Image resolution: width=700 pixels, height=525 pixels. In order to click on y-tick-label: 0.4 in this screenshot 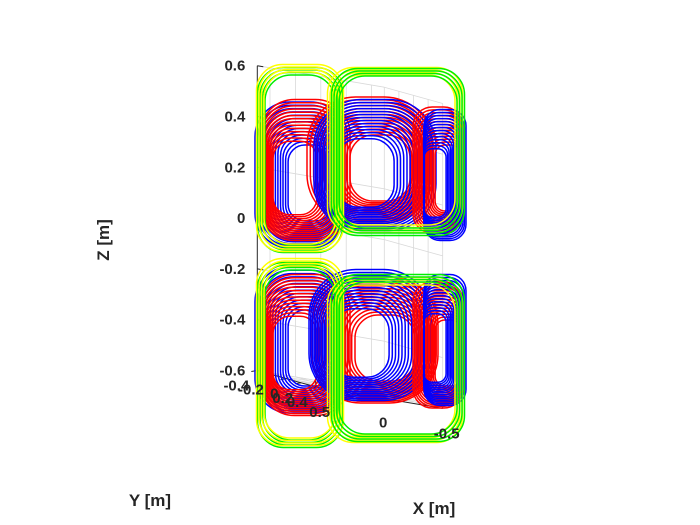, I will do `click(298, 402)`.